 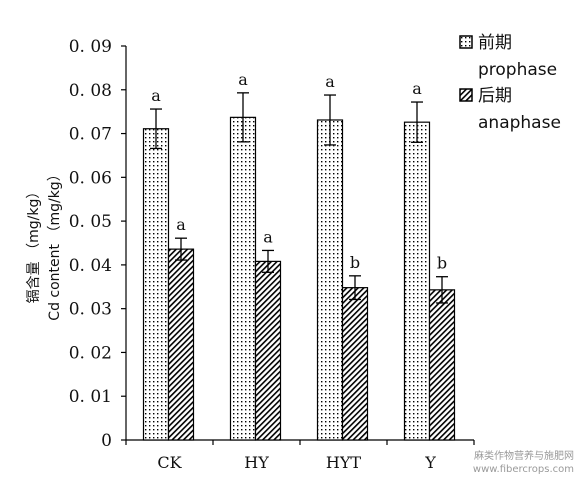 What do you see at coordinates (495, 96) in the screenshot?
I see `legend-label-anaphase: 后期` at bounding box center [495, 96].